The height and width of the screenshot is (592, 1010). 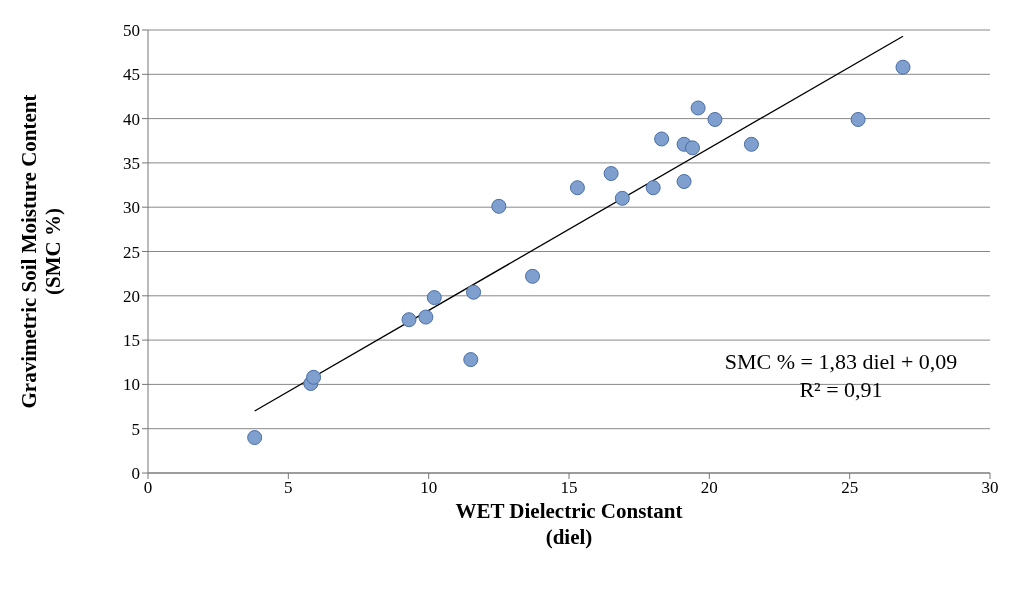 What do you see at coordinates (131, 252) in the screenshot?
I see `y-tick-label: 25` at bounding box center [131, 252].